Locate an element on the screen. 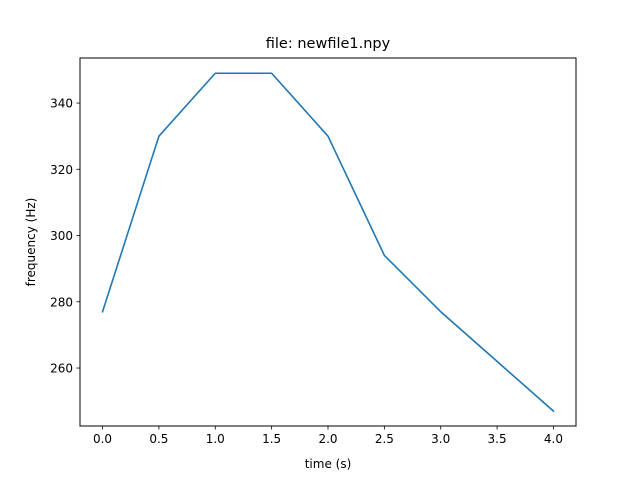 This screenshot has height=480, width=640. x-tick-label: 1.5 is located at coordinates (271, 439).